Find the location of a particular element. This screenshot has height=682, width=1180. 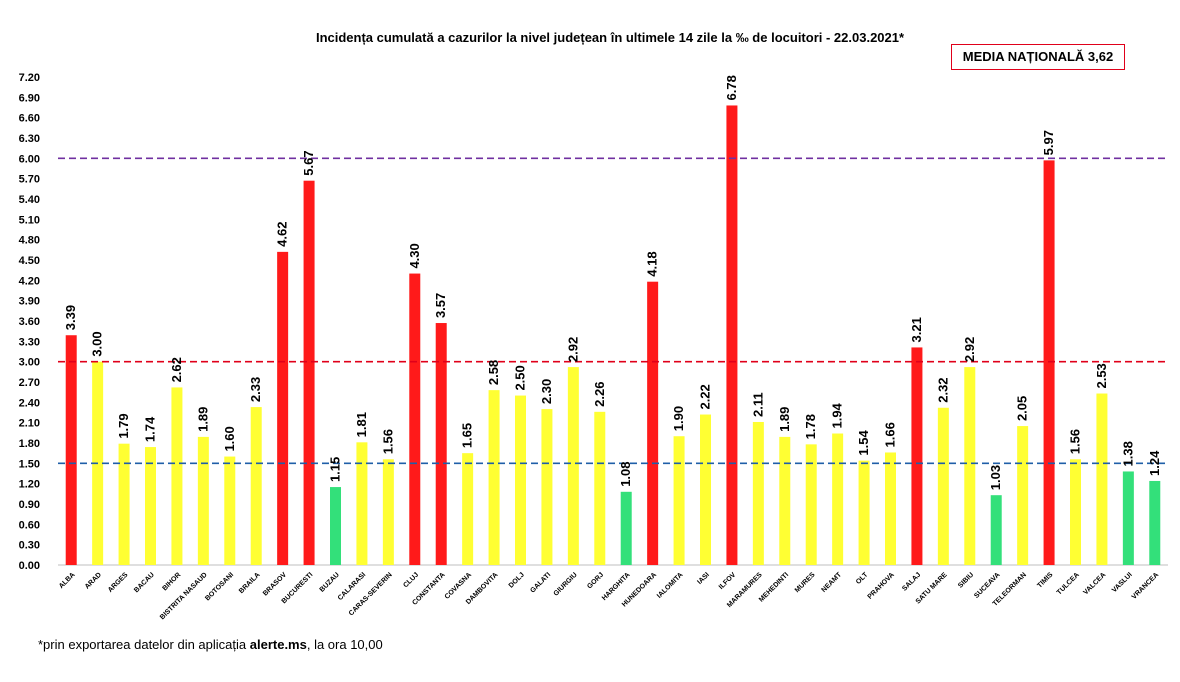

x-tick-label: OLT is located at coordinates (862, 578).